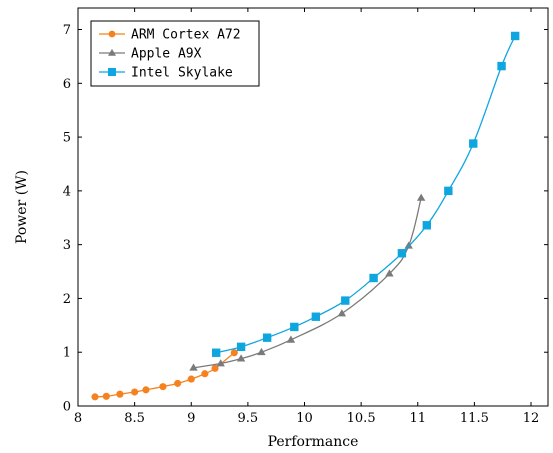  I want to click on legend-item: Intel Skylake, so click(166, 73).